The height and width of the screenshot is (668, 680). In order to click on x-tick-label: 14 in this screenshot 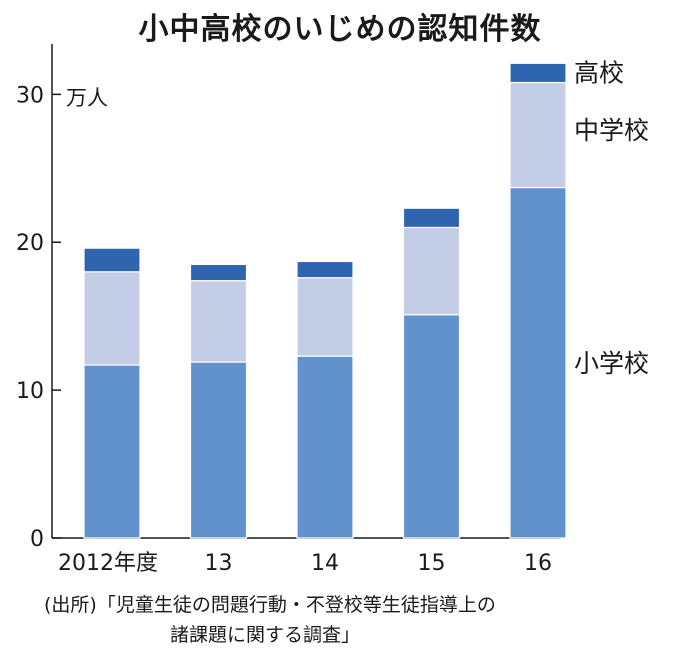, I will do `click(325, 563)`.